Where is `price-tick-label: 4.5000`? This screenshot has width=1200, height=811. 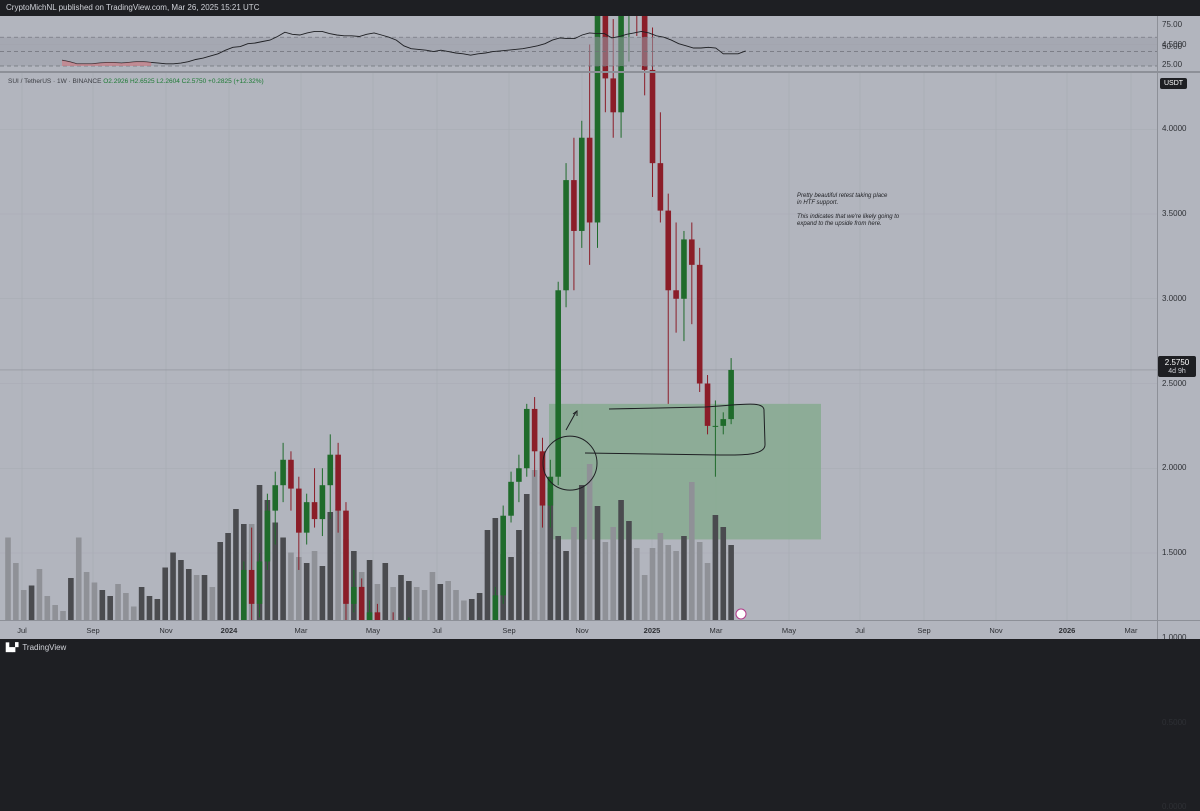 price-tick-label: 4.5000 is located at coordinates (1174, 44).